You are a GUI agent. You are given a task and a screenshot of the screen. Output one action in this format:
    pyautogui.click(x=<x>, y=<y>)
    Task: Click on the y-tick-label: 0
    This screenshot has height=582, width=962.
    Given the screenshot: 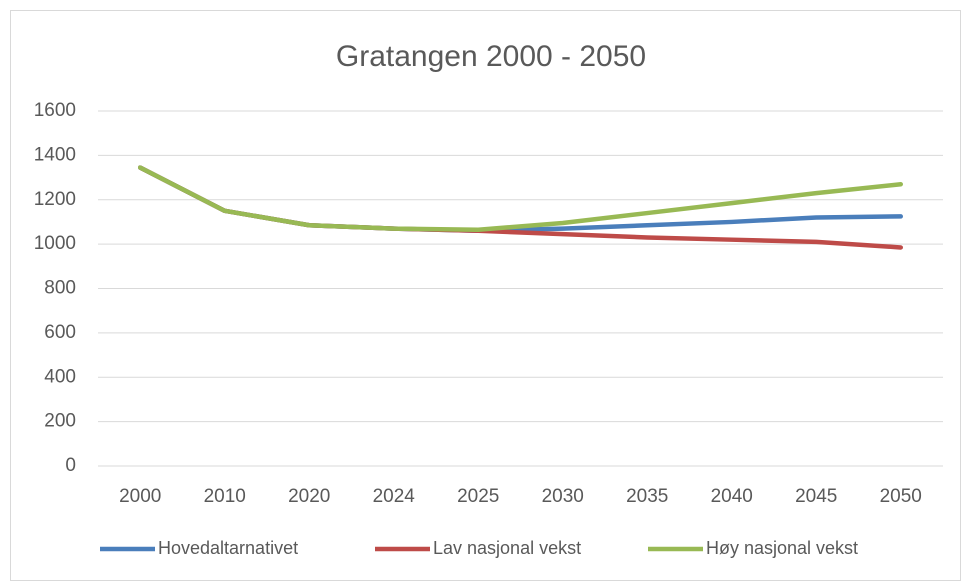 What is the action you would take?
    pyautogui.click(x=70, y=465)
    